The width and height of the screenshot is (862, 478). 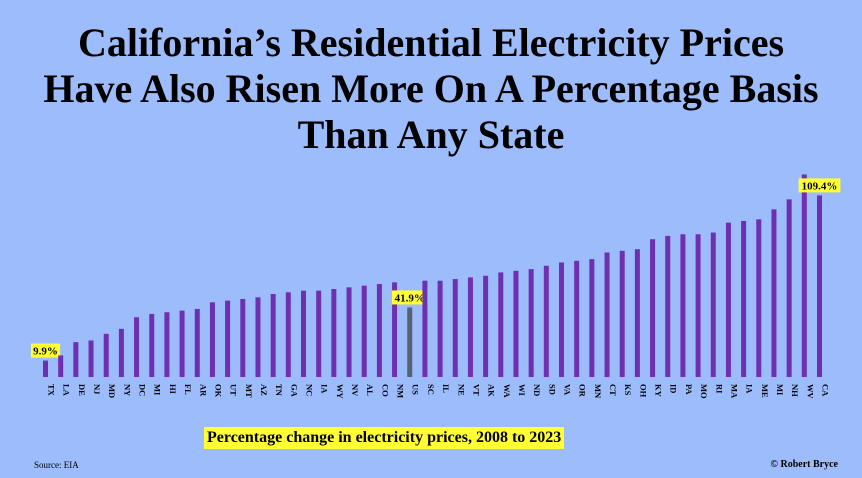 What do you see at coordinates (568, 390) in the screenshot?
I see `tick-label-va-34: VA` at bounding box center [568, 390].